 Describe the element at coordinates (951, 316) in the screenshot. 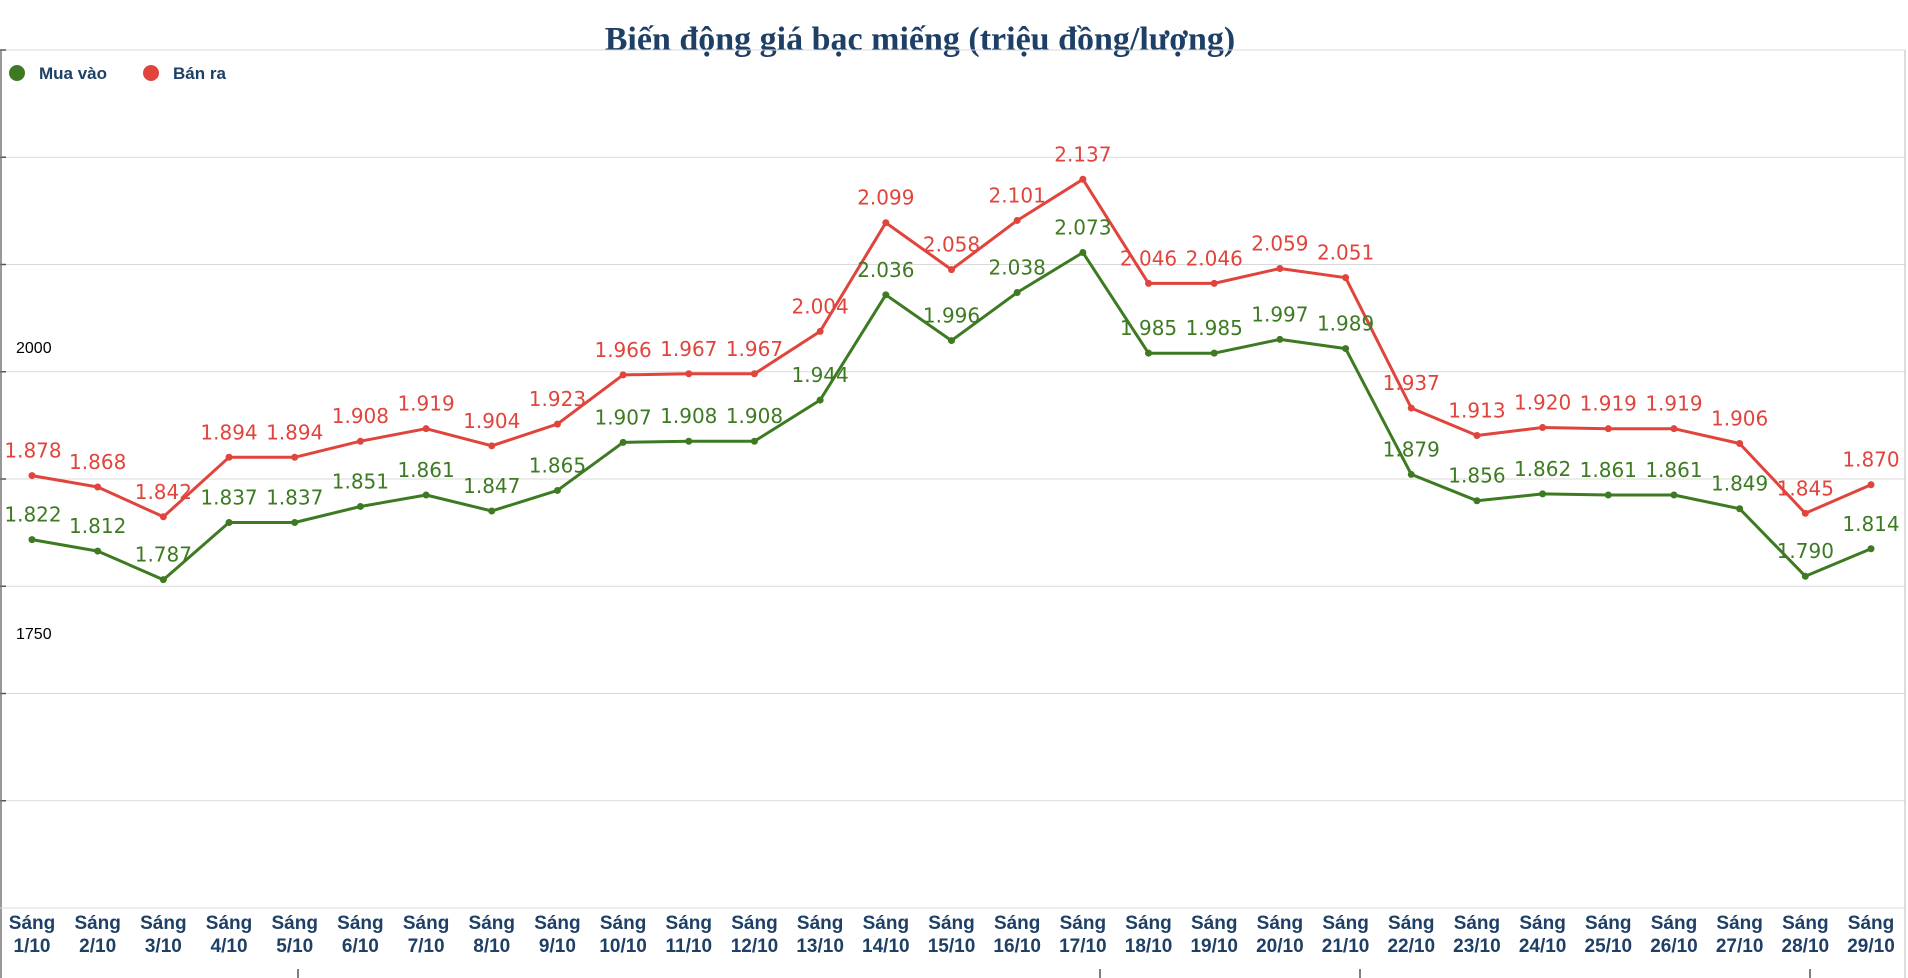

I see `data-label: 1.996` at that location.